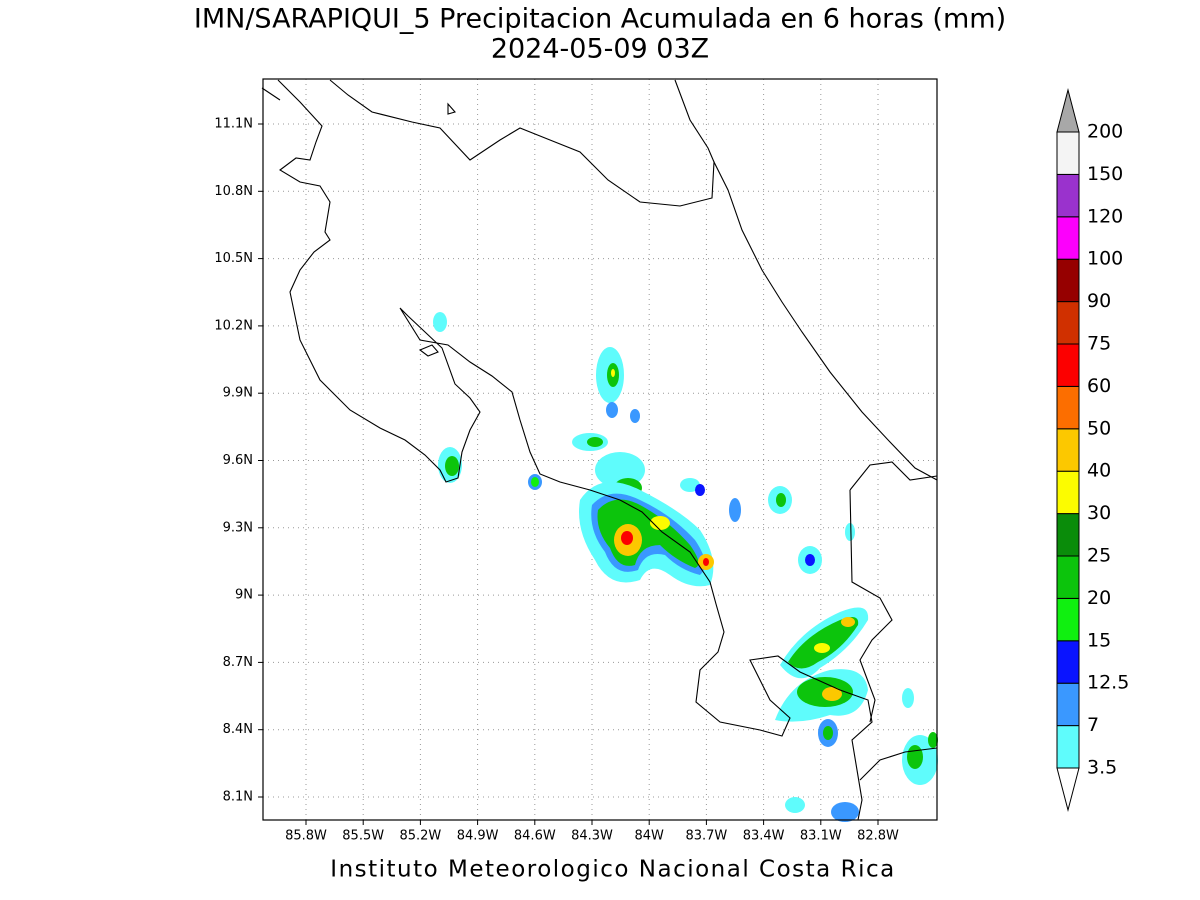  What do you see at coordinates (1068, 110) in the screenshot?
I see `colorbar-above` at bounding box center [1068, 110].